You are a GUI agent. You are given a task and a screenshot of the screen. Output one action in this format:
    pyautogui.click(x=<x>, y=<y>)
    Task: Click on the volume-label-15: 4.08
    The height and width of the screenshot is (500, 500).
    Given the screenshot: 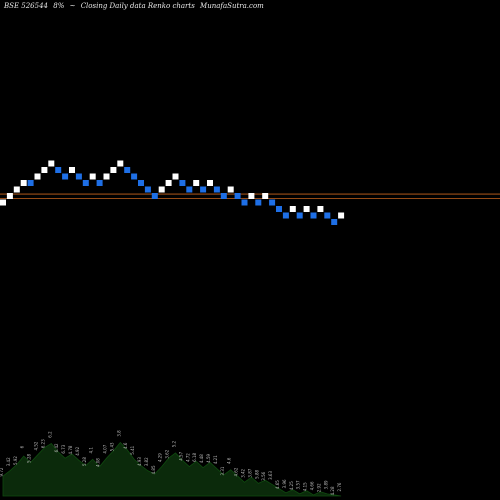 What is the action you would take?
    pyautogui.click(x=98, y=462)
    